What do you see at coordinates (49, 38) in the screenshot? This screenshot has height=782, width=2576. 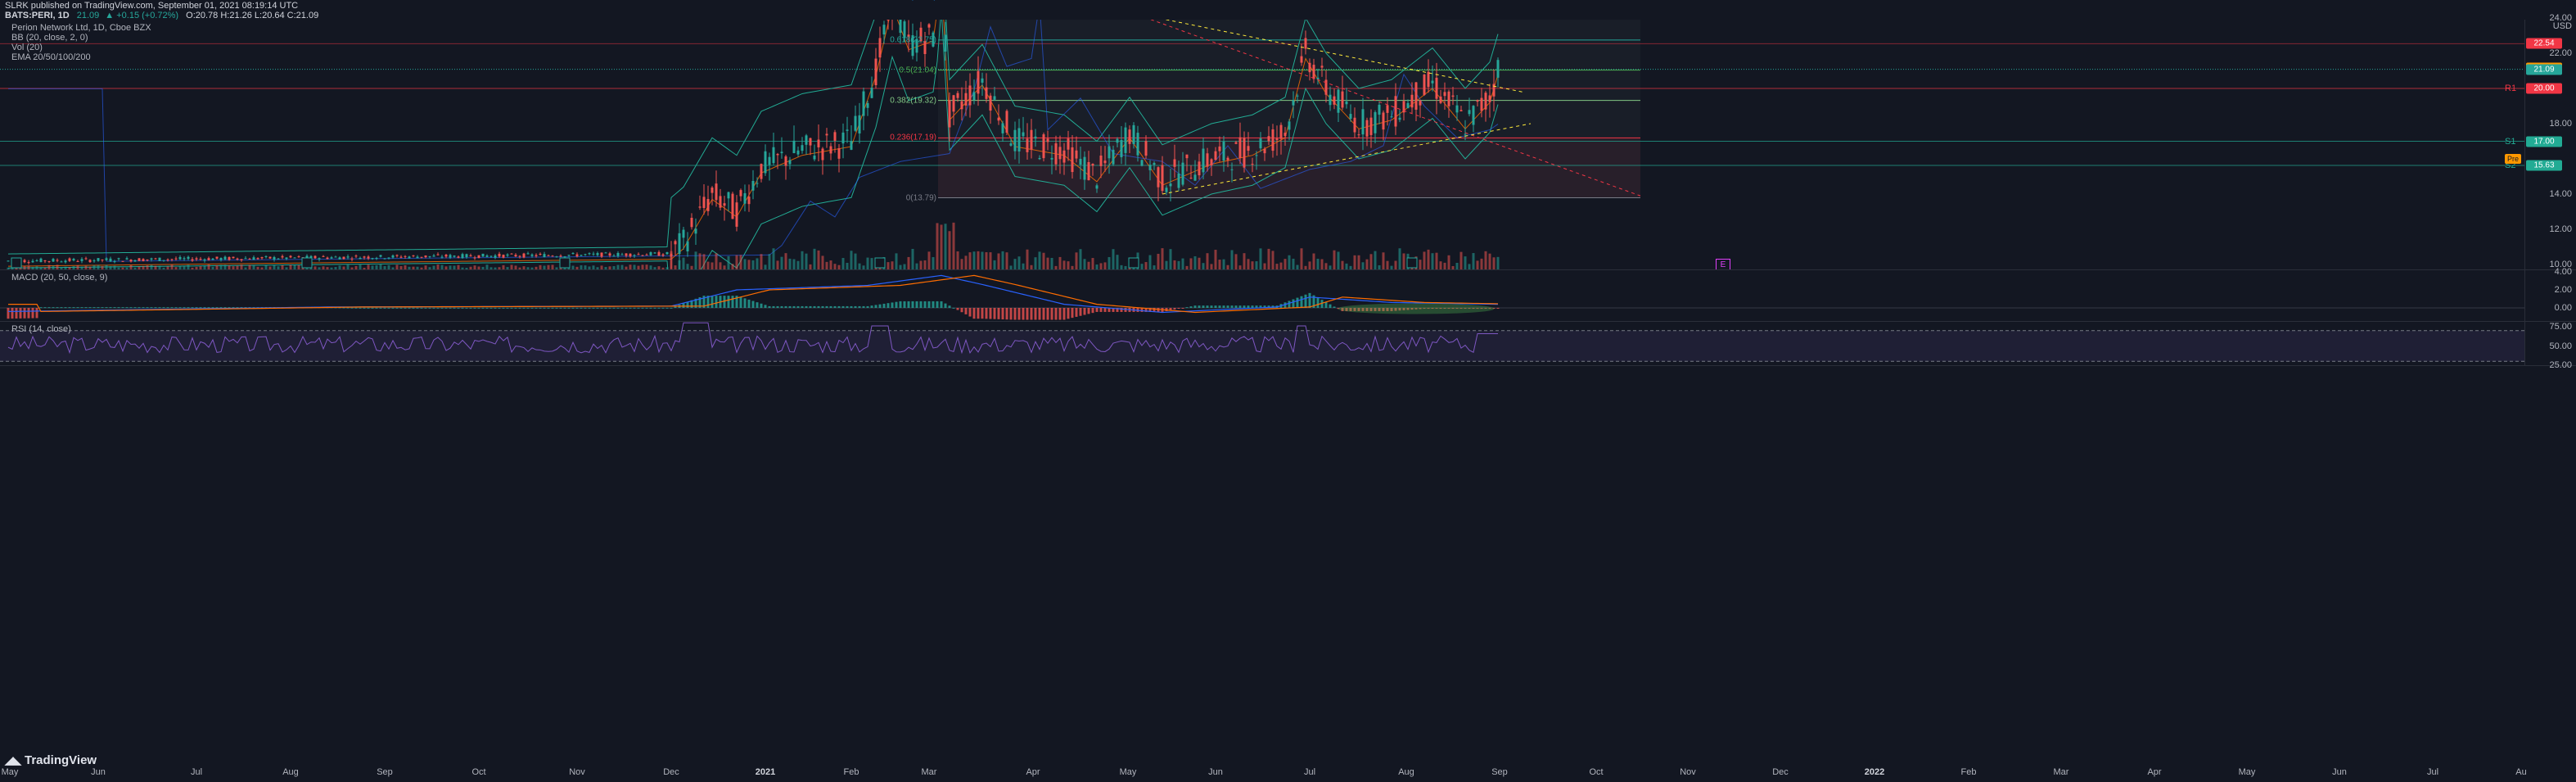 I see `bb-legend: BB (20, close, 2, 0)` at bounding box center [49, 38].